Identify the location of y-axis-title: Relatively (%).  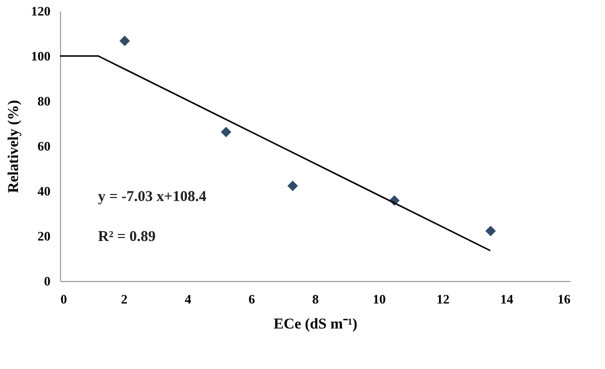
(14, 146).